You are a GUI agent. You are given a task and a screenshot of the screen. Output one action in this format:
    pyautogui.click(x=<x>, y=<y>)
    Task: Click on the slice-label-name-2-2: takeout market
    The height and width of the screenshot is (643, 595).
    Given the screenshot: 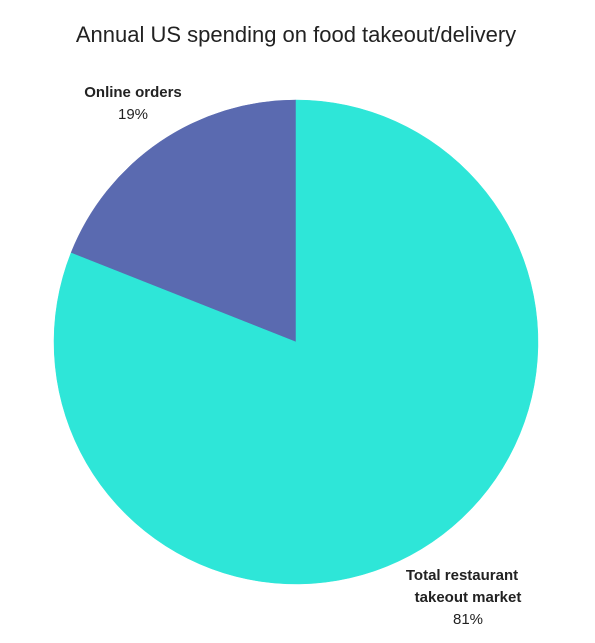 What is the action you would take?
    pyautogui.click(x=468, y=597)
    